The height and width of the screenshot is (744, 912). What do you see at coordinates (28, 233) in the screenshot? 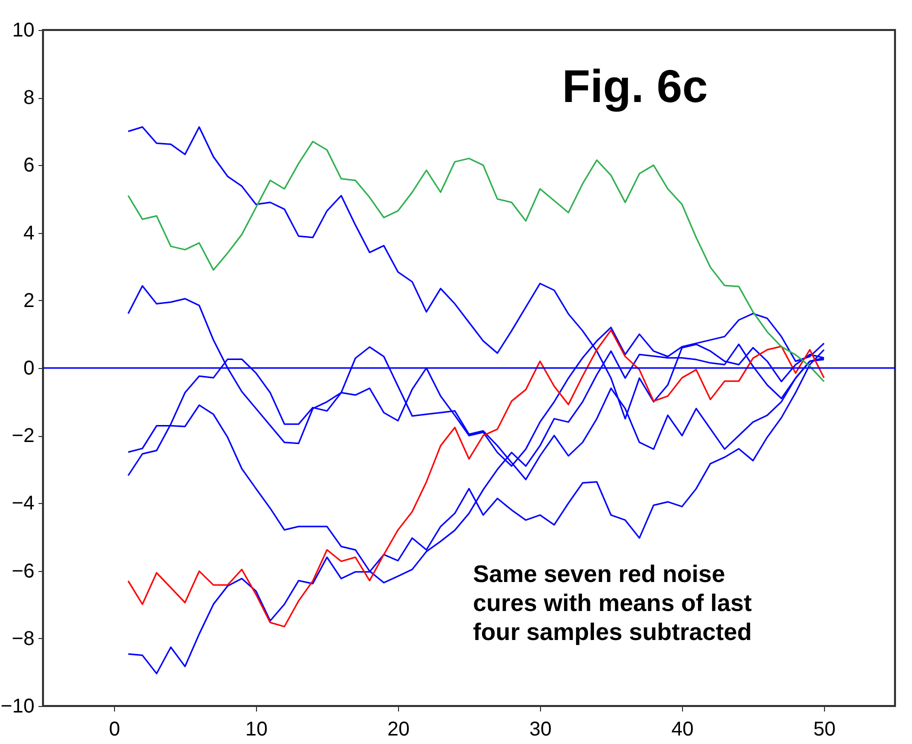
I see `y-tick-label: 4` at bounding box center [28, 233].